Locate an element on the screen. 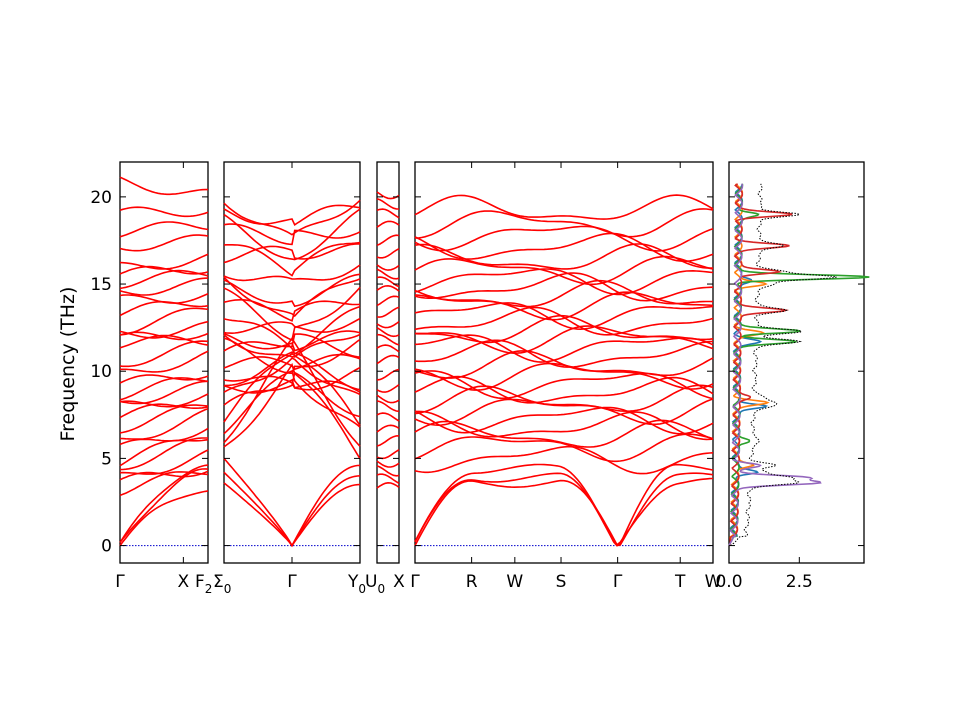  dos-x-tick-label: 2.5 is located at coordinates (799, 582).